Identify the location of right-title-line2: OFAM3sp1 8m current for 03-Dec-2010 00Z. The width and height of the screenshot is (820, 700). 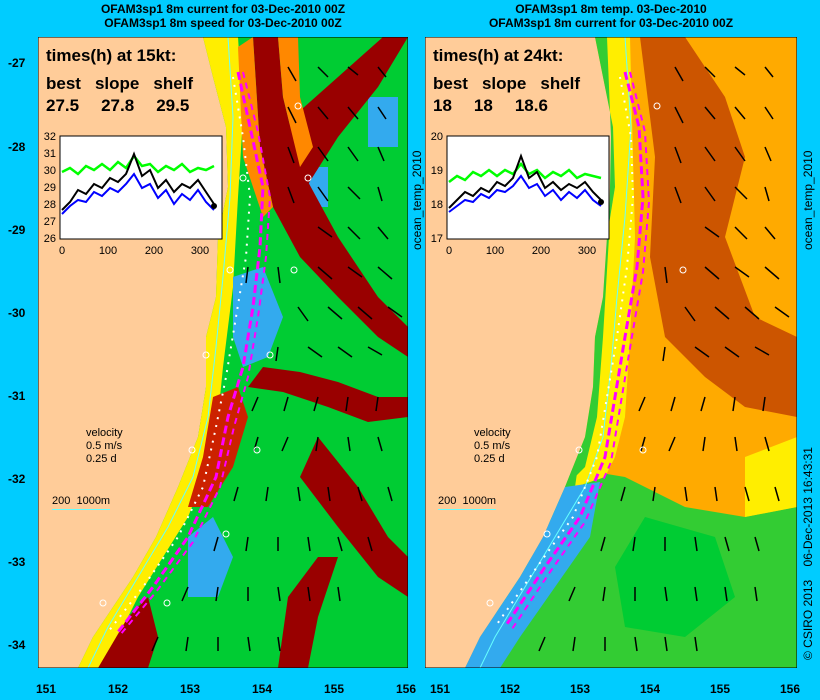
(611, 23).